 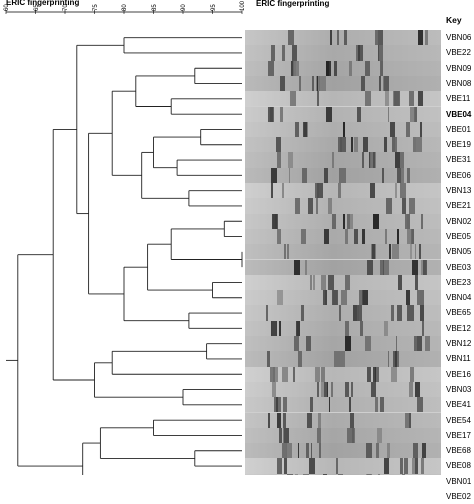 What do you see at coordinates (459, 37) in the screenshot?
I see `sample-key-label: VBN06` at bounding box center [459, 37].